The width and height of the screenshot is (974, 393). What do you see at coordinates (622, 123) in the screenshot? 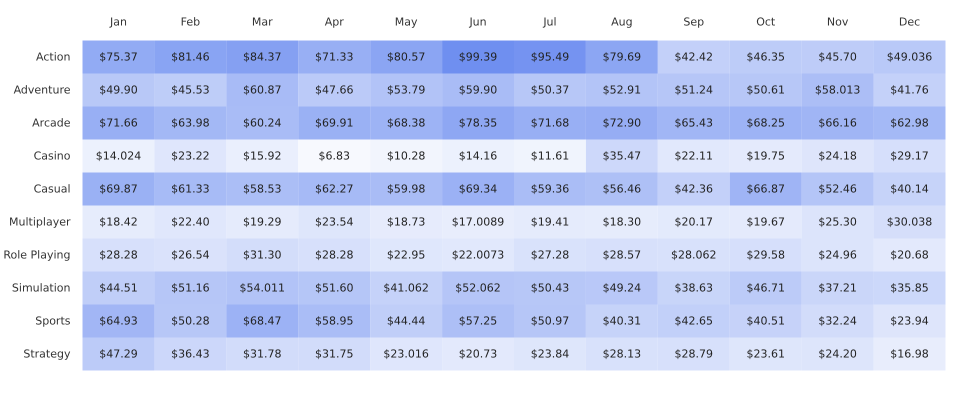
I see `data-label: $72.90` at bounding box center [622, 123].